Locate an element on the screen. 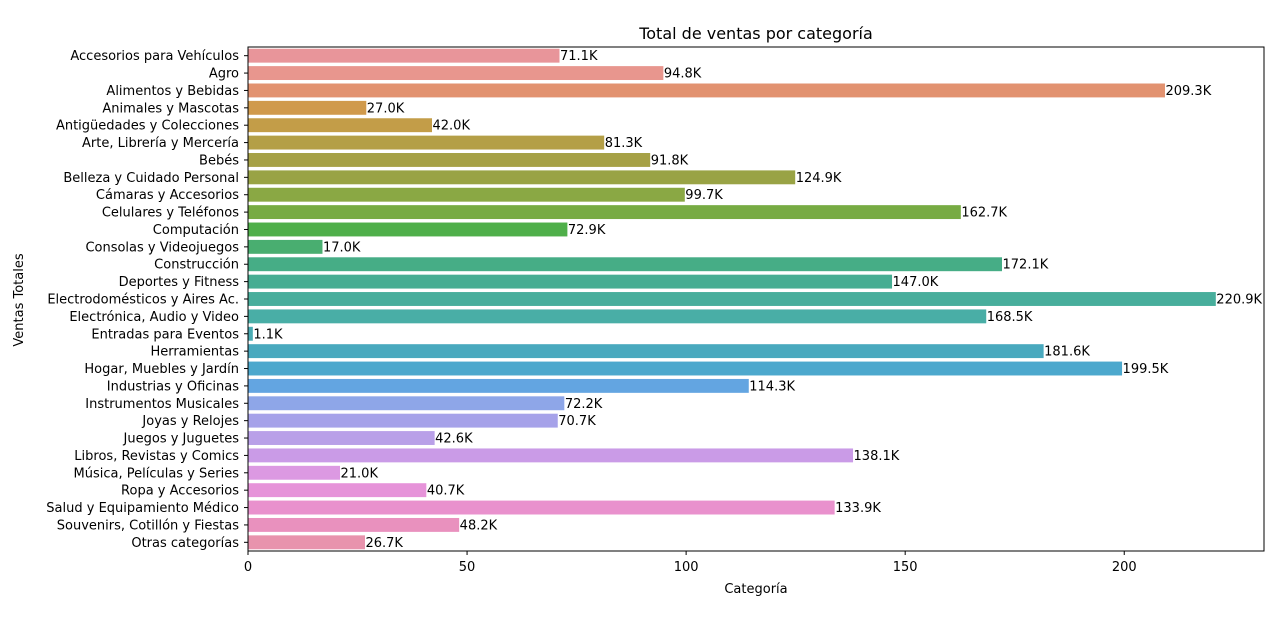  x-axis-label: Categoría is located at coordinates (755, 589).